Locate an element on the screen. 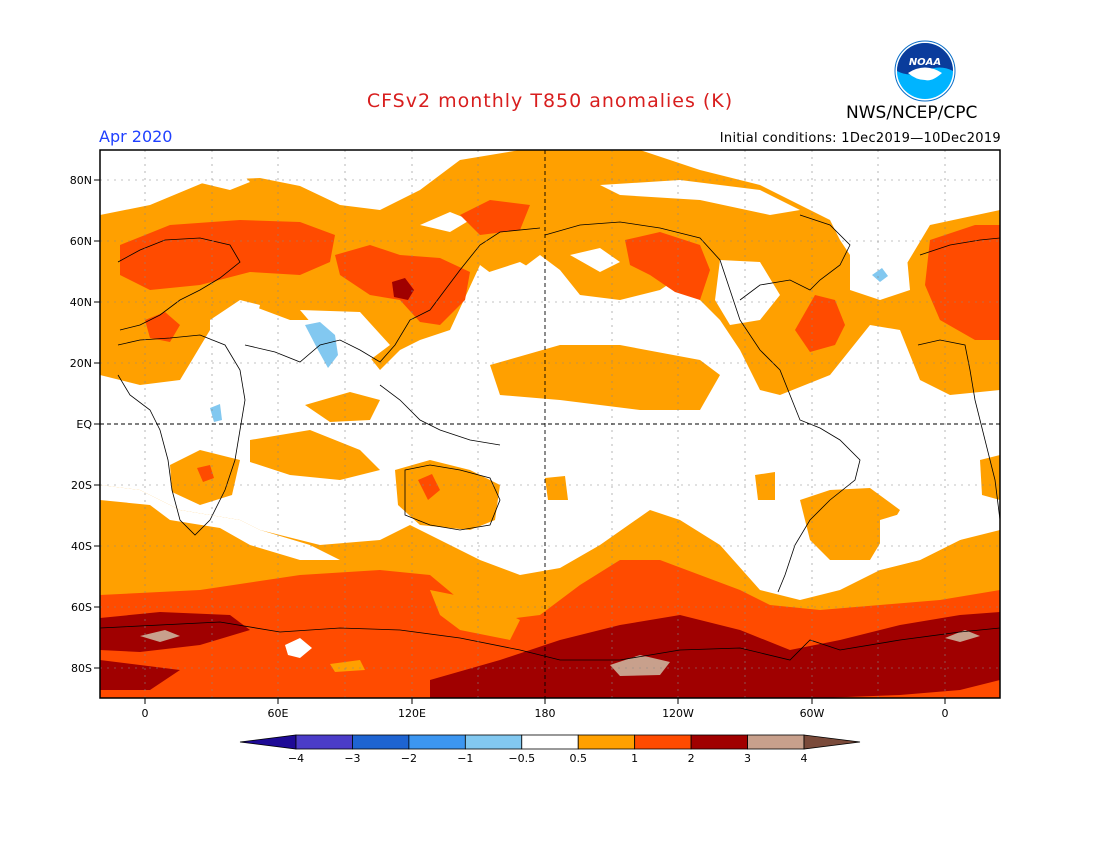 The height and width of the screenshot is (850, 1100). logo-text: NOAA is located at coordinates (925, 62).